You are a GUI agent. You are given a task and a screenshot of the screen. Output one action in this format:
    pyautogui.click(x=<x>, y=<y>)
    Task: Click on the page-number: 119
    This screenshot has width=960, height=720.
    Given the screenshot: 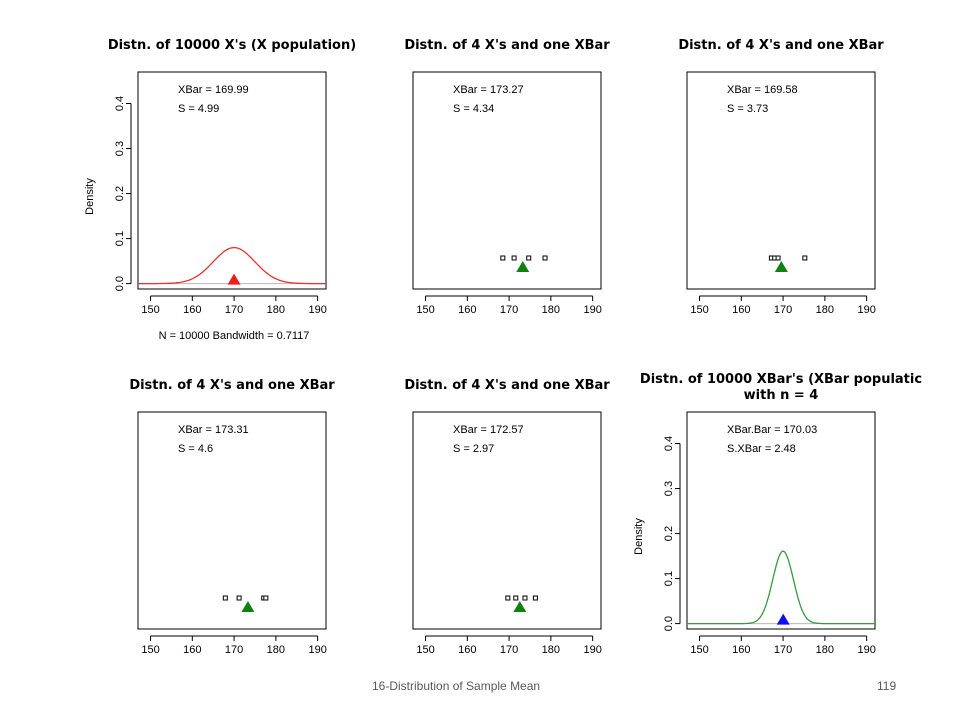 What is the action you would take?
    pyautogui.click(x=887, y=686)
    